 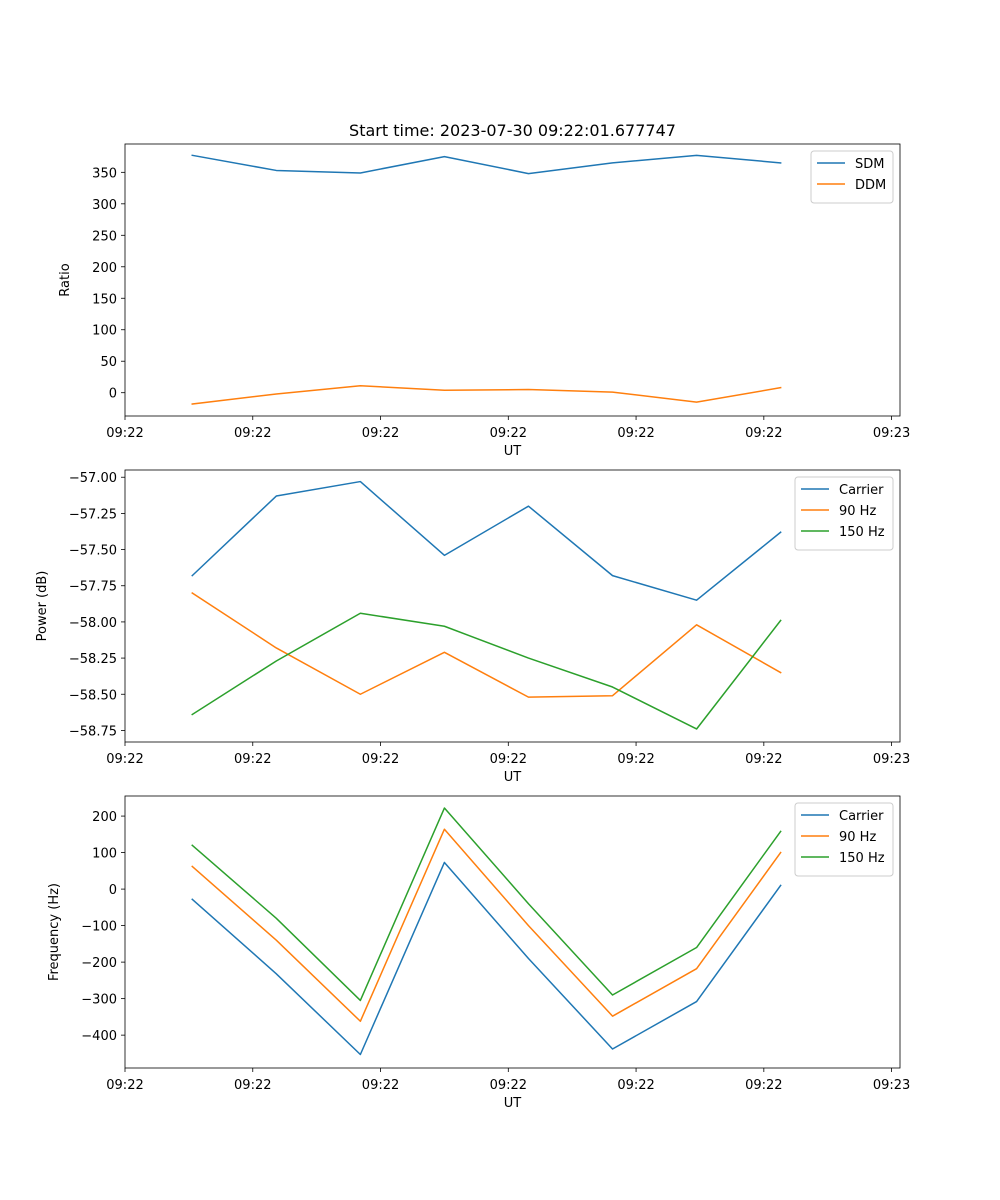 What do you see at coordinates (93, 731) in the screenshot?
I see `y-tick-label: −58.75` at bounding box center [93, 731].